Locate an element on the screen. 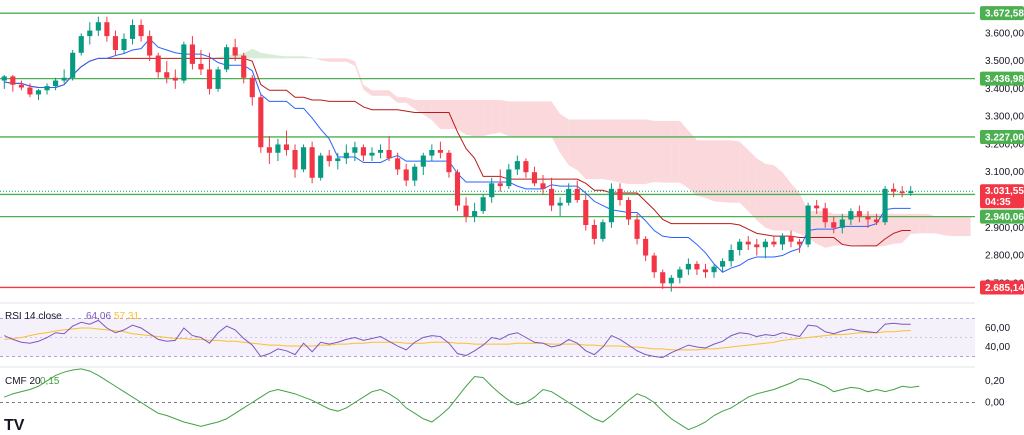 The width and height of the screenshot is (1024, 435). cmf-tick-label: 0,00 is located at coordinates (995, 403).